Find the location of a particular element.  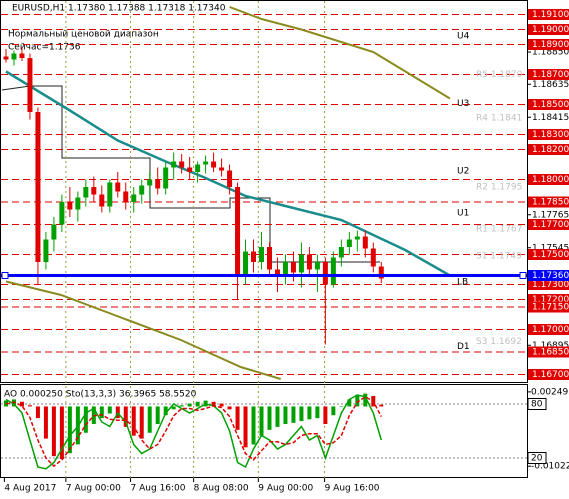

level-annotation: LB is located at coordinates (462, 283).